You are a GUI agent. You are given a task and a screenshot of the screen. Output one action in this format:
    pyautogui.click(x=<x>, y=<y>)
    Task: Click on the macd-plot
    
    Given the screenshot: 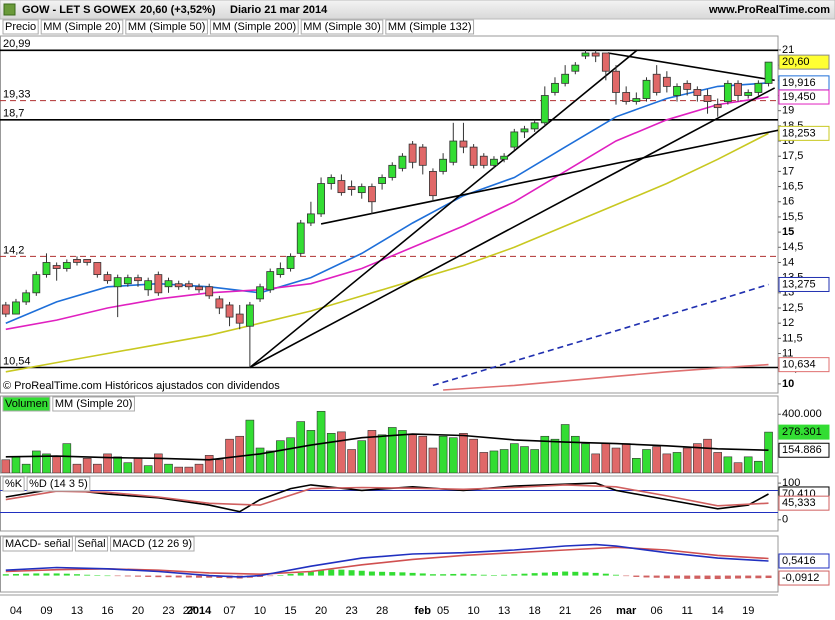 What is the action you would take?
    pyautogui.click(x=387, y=561)
    